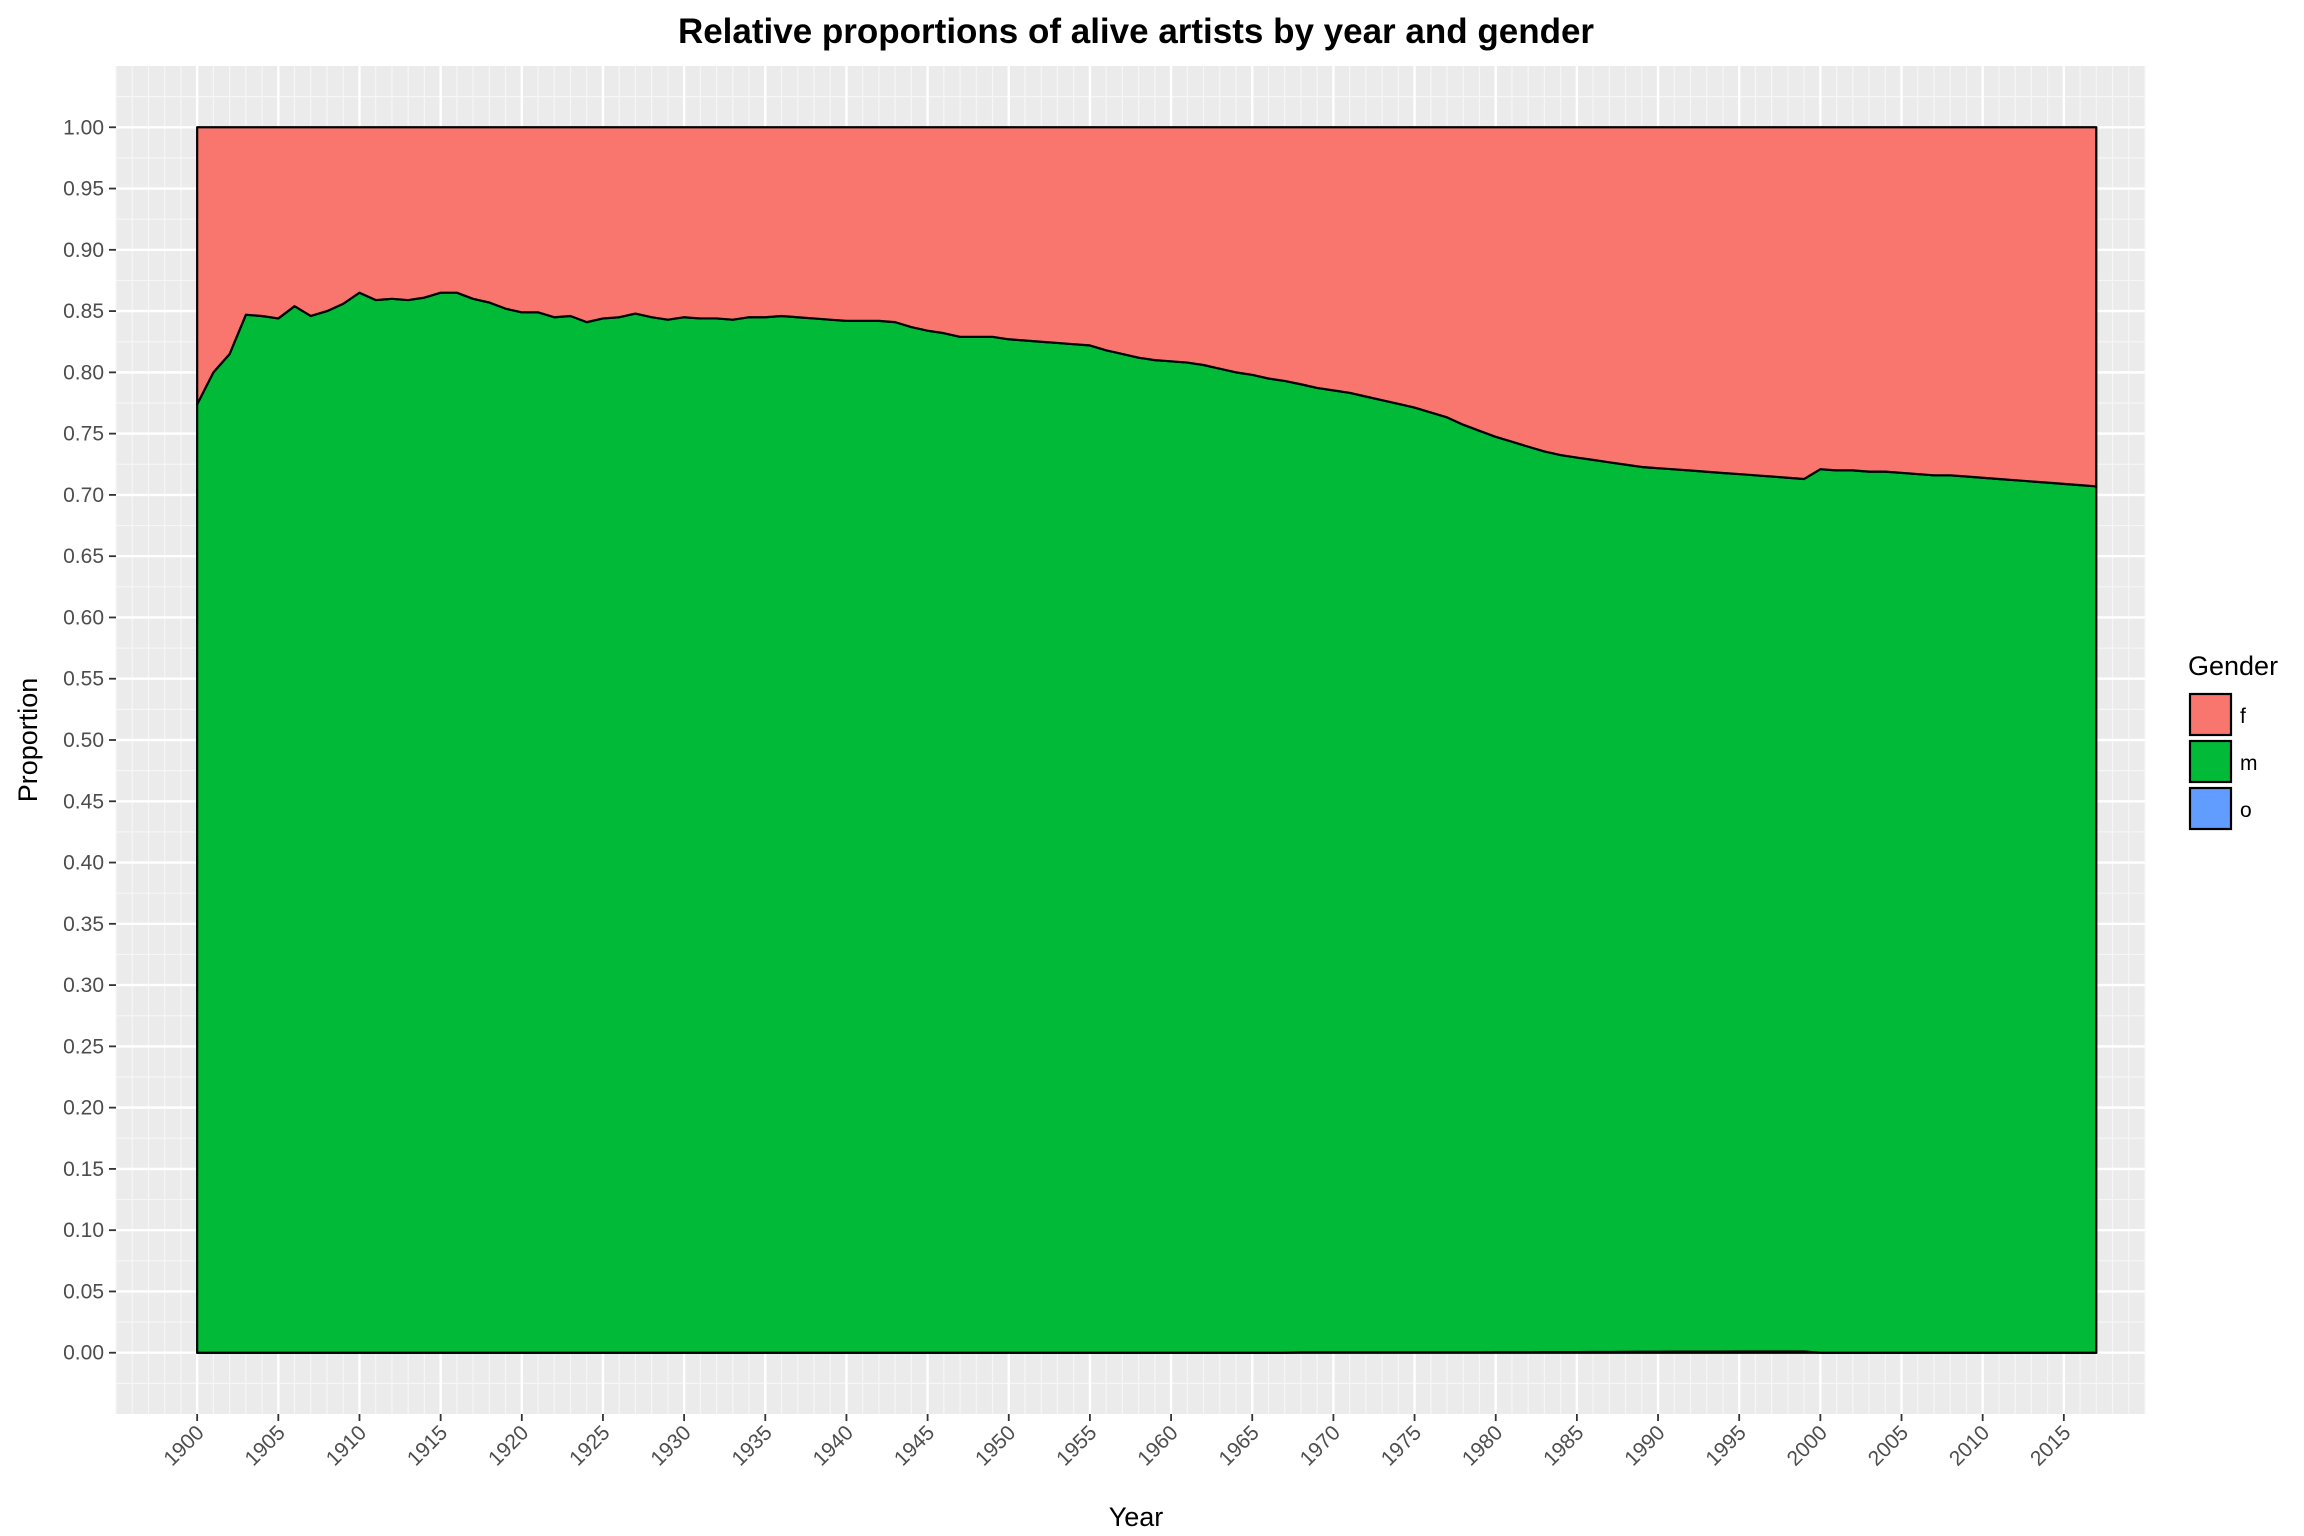  What do you see at coordinates (83, 1169) in the screenshot?
I see `y-tick-label: 0.15` at bounding box center [83, 1169].